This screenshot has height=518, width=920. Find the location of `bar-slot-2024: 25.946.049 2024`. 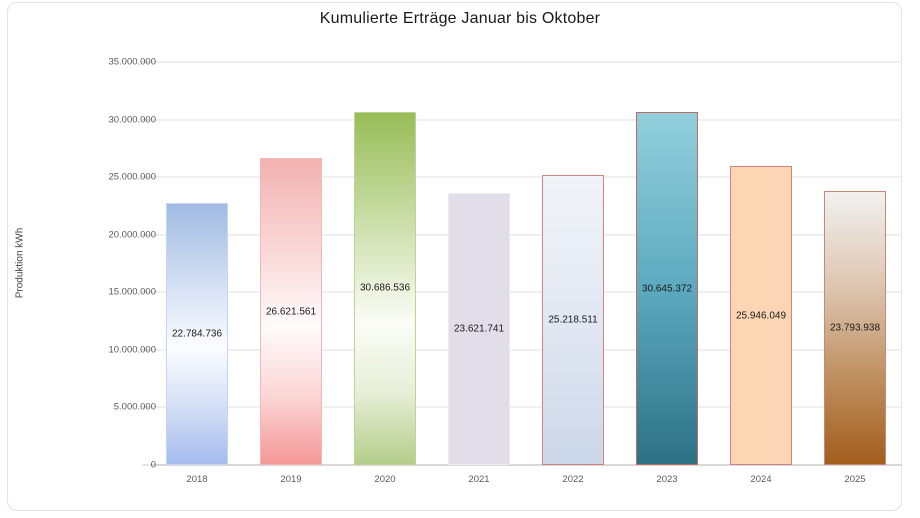

bar-slot-2024: 25.946.049 2024 is located at coordinates (761, 273).